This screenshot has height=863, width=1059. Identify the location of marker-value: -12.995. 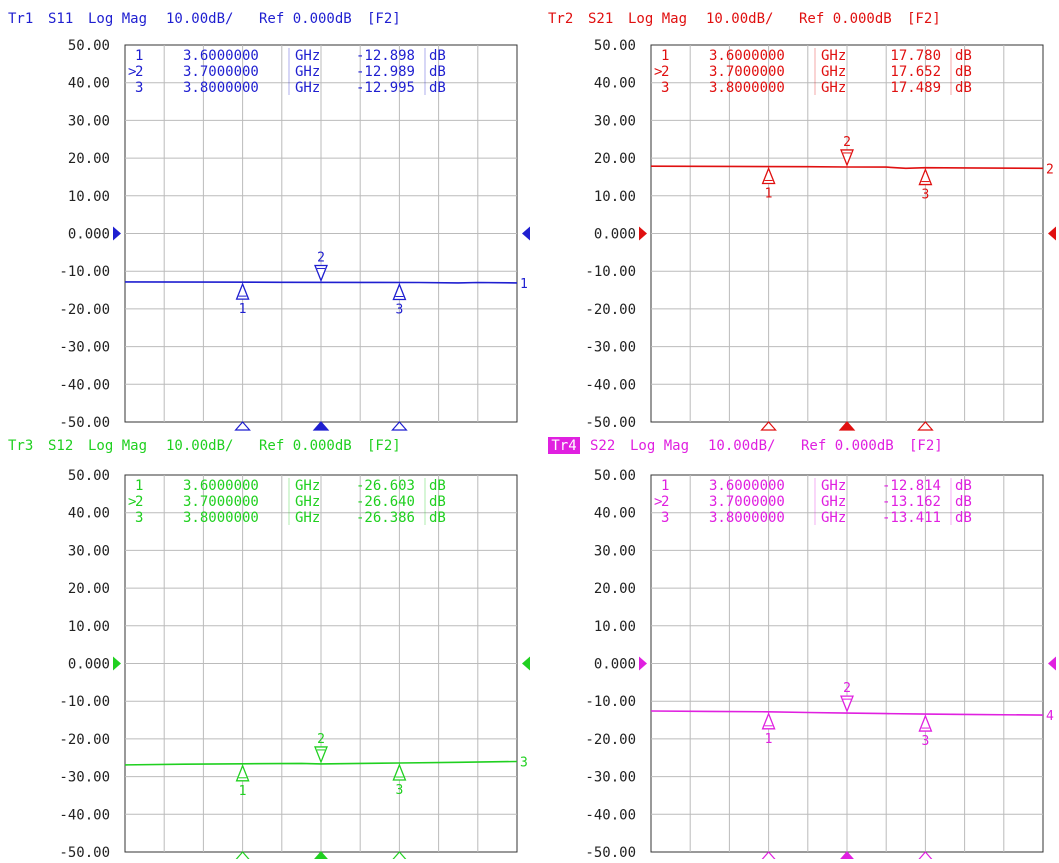
(385, 88).